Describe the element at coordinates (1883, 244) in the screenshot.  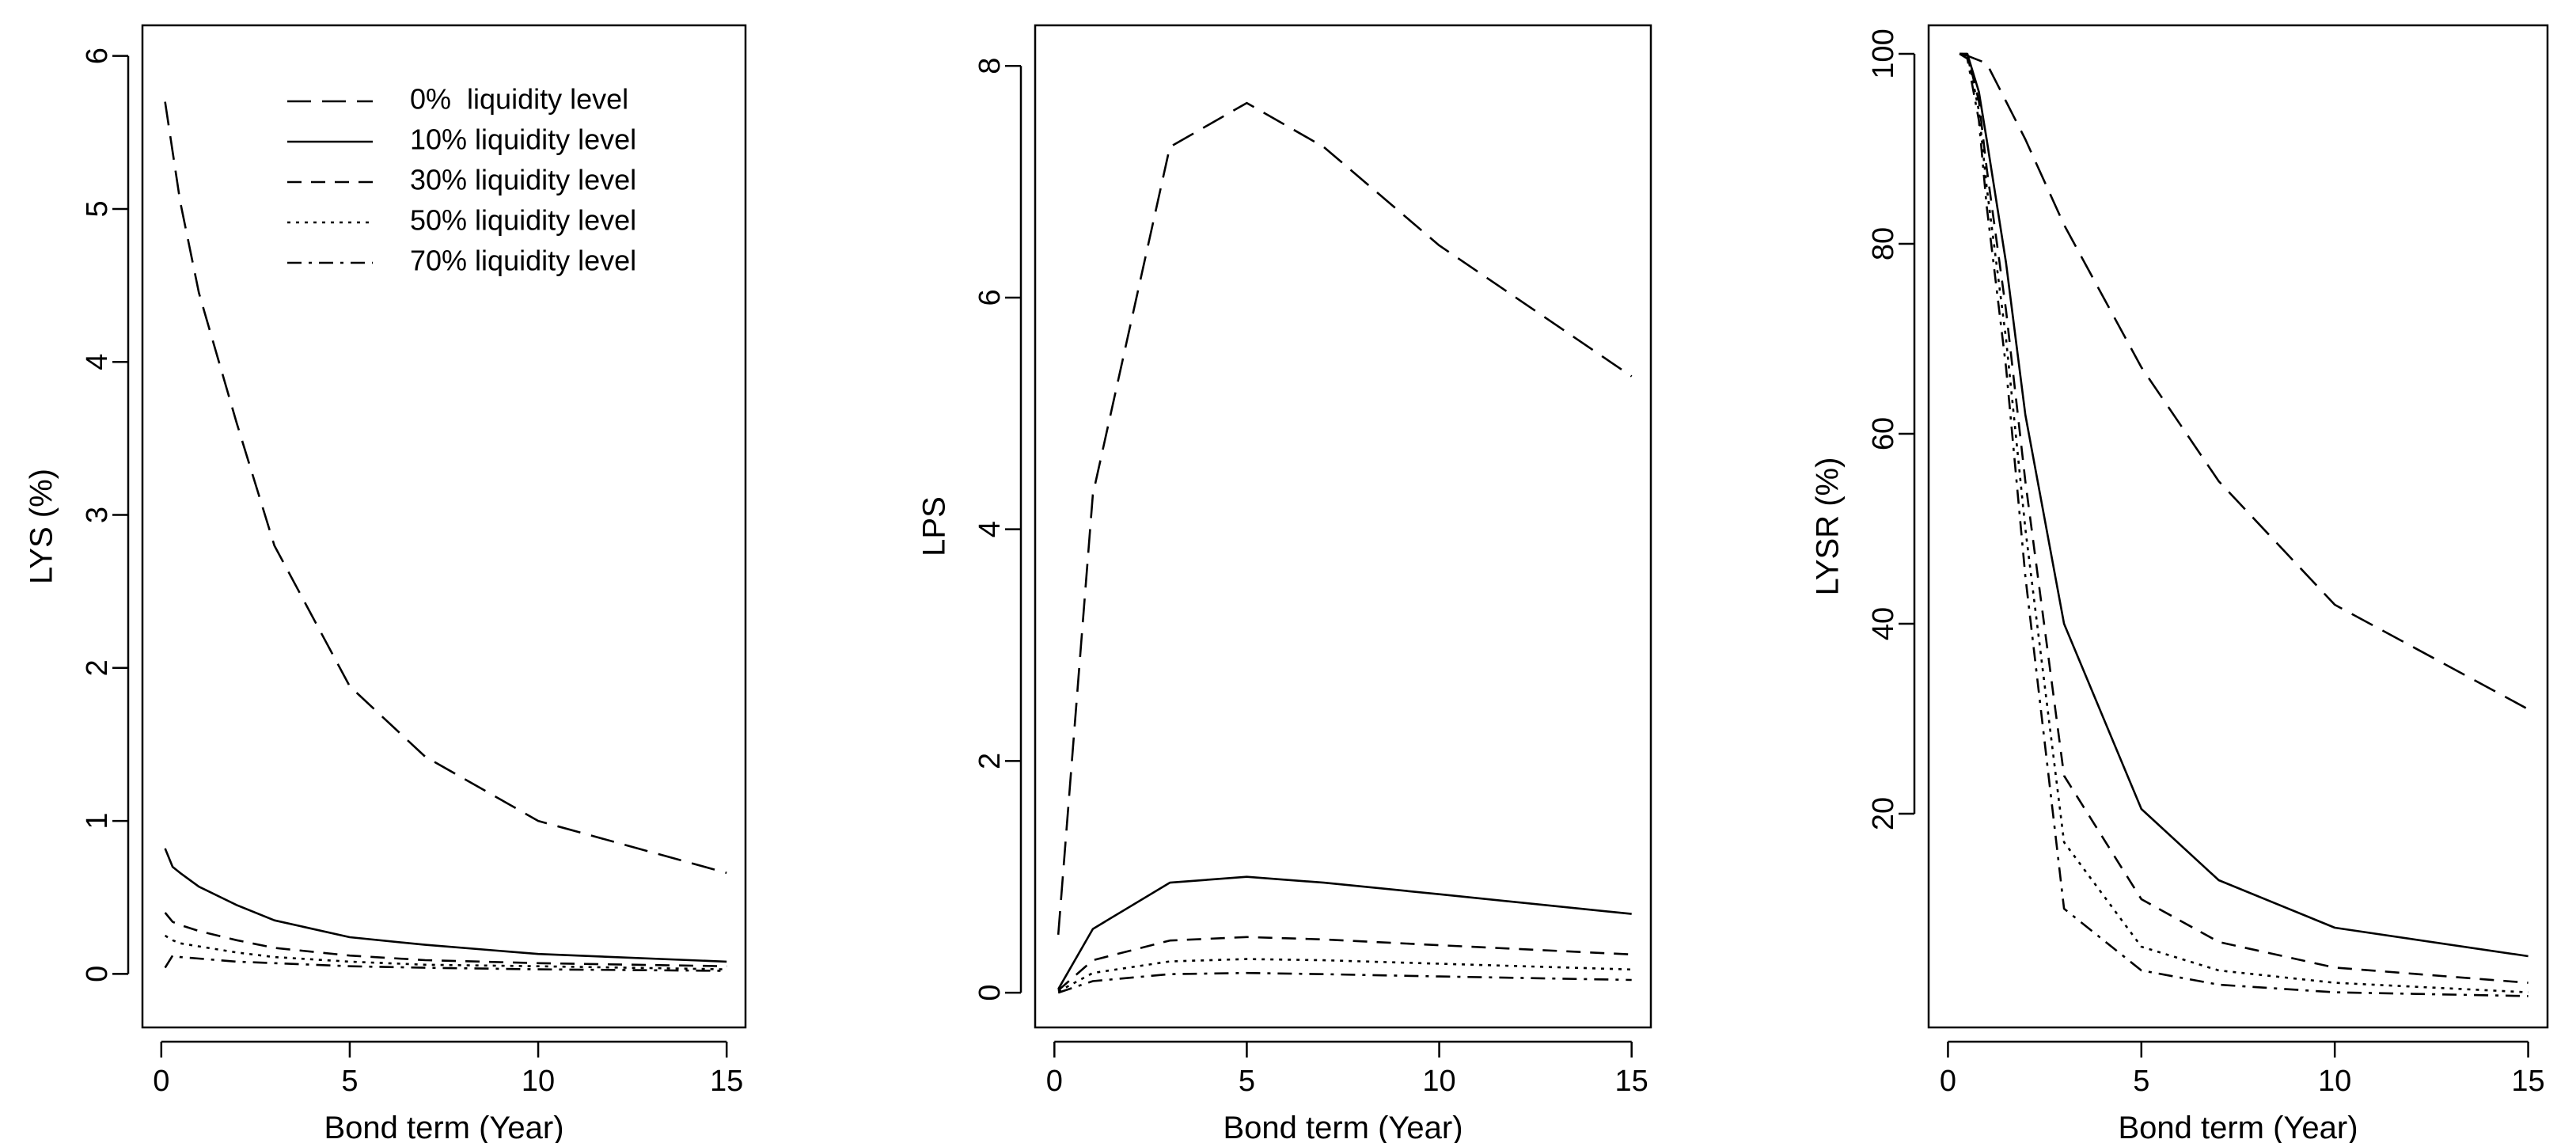
I see `lysr-y-tick-label: 80` at that location.